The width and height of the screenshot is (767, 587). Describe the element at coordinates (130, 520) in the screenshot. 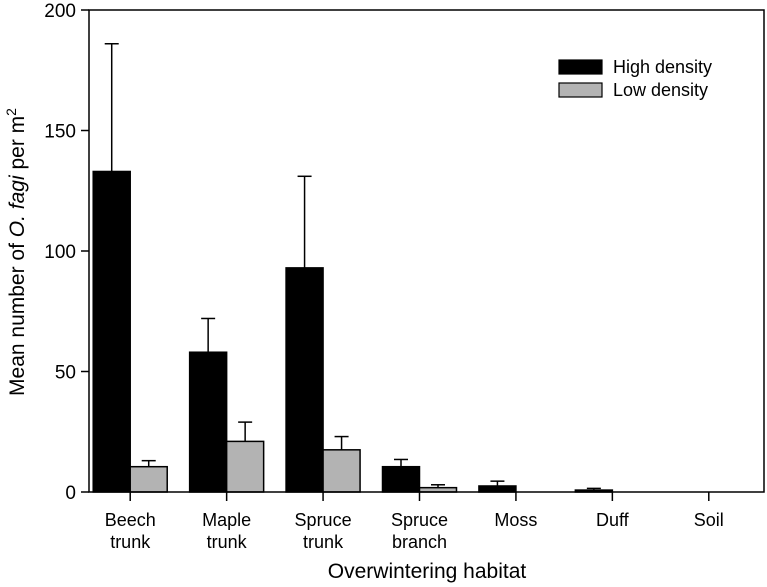

I see `x-tick-label: Beech` at that location.